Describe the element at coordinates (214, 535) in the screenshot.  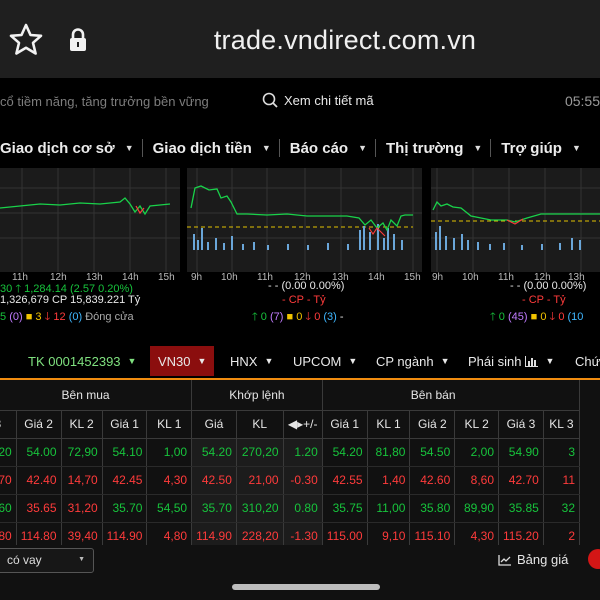
I see `table-cell: 114.90` at that location.